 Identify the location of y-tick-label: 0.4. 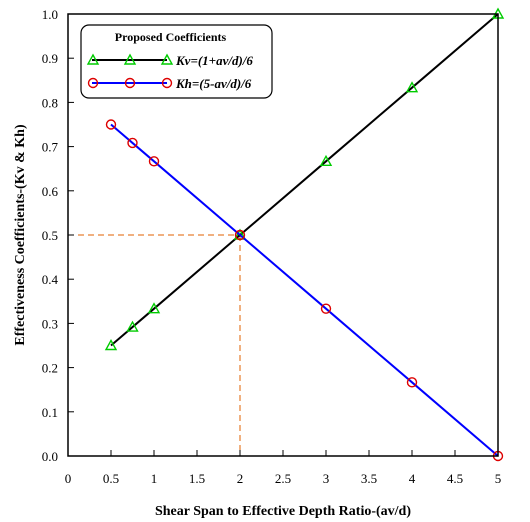
(50, 279).